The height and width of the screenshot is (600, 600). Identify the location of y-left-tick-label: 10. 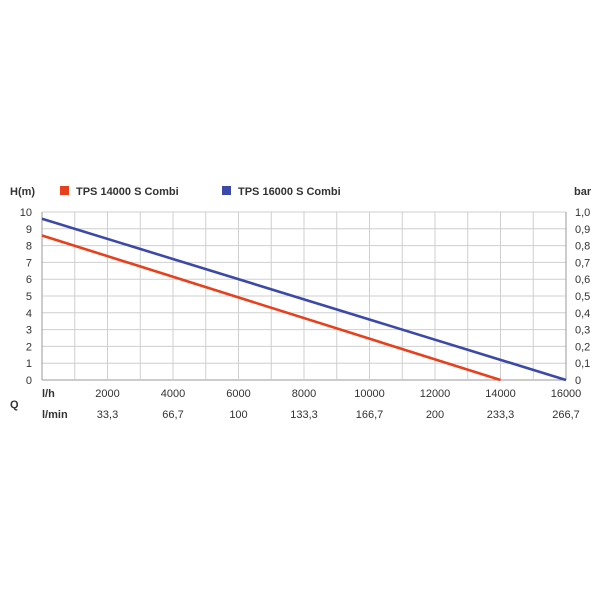
(26, 213).